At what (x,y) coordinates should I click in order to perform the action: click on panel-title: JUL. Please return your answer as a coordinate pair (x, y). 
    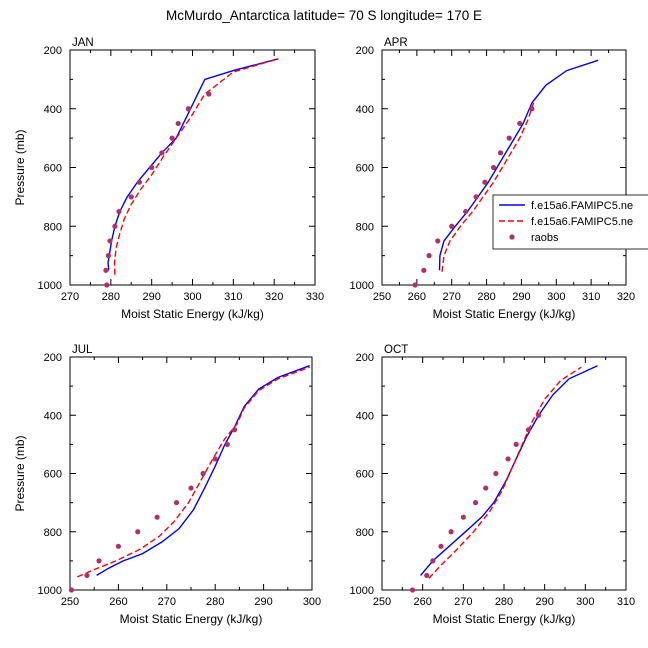
    Looking at the image, I should click on (82, 350).